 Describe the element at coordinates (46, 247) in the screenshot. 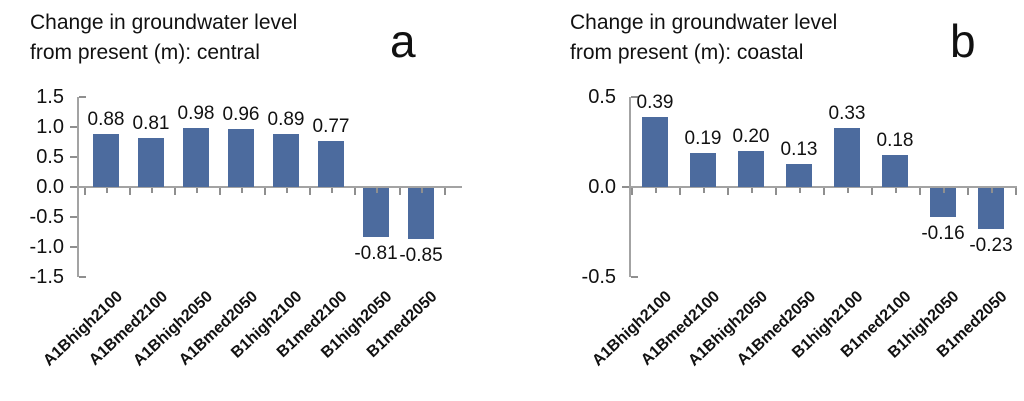

I see `y-tick-label: -1.0` at that location.